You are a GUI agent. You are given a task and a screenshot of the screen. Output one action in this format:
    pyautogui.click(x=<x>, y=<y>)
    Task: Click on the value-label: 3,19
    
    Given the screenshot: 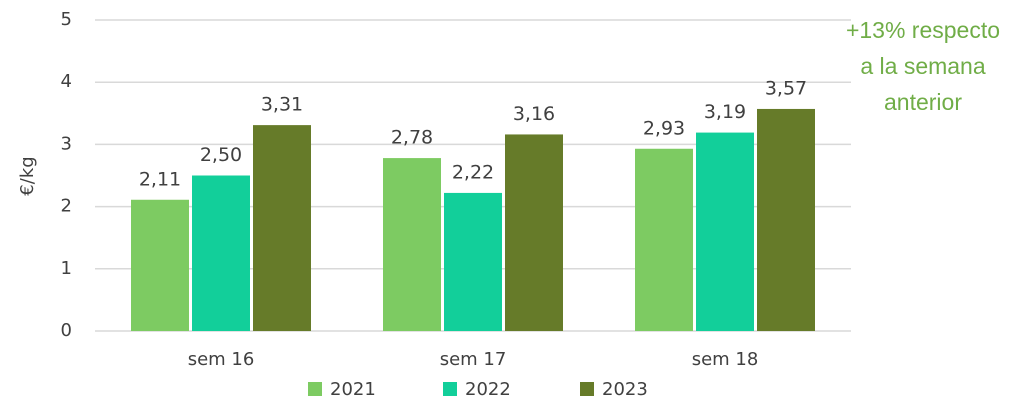 What is the action you would take?
    pyautogui.click(x=725, y=112)
    